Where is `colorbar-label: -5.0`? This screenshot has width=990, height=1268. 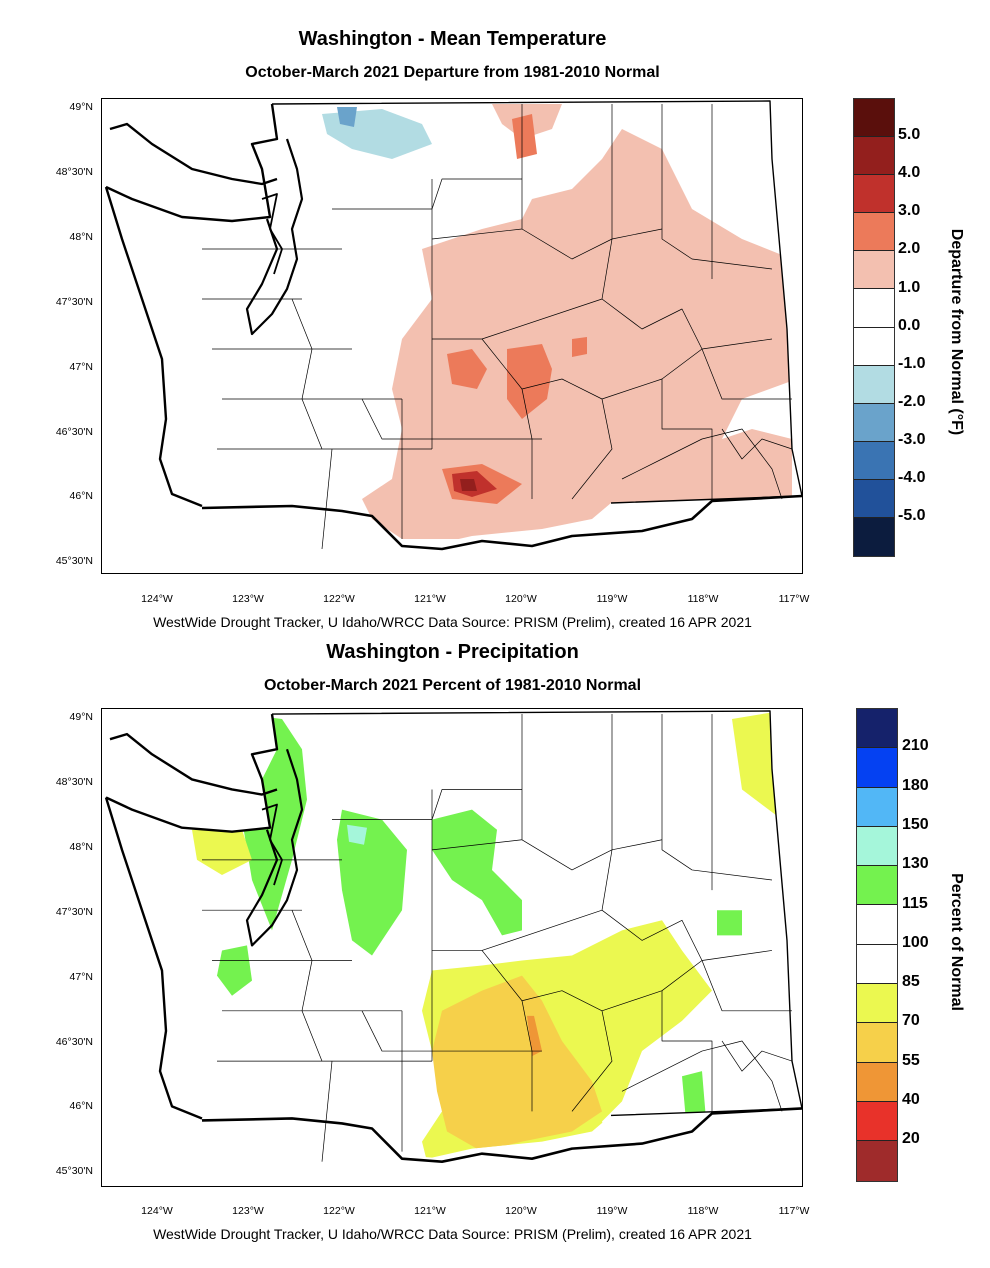 colorbar-label: -5.0 is located at coordinates (912, 516).